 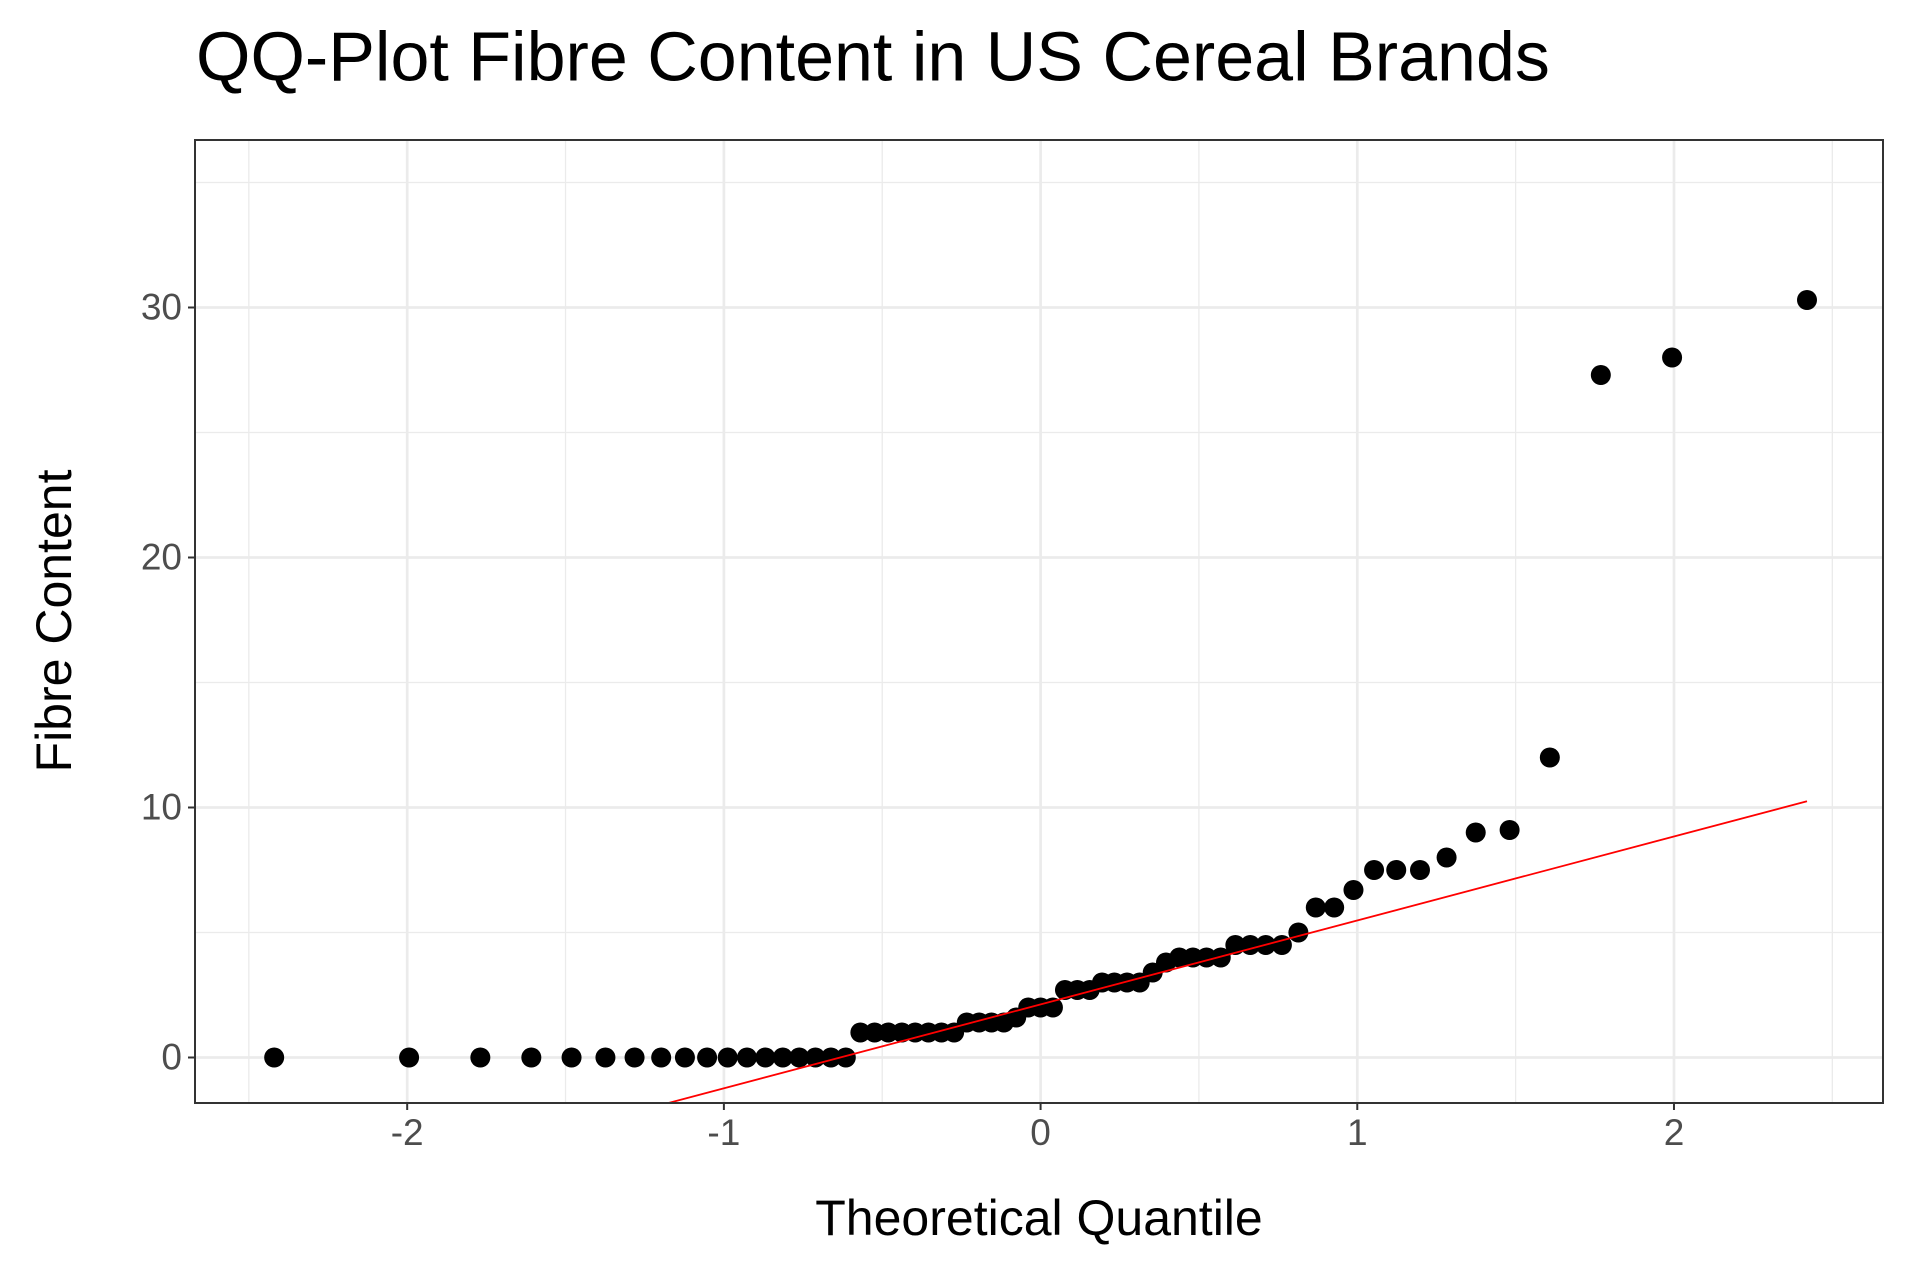 What do you see at coordinates (1038, 1218) in the screenshot?
I see `x-axis-label: Theoretical Quantile` at bounding box center [1038, 1218].